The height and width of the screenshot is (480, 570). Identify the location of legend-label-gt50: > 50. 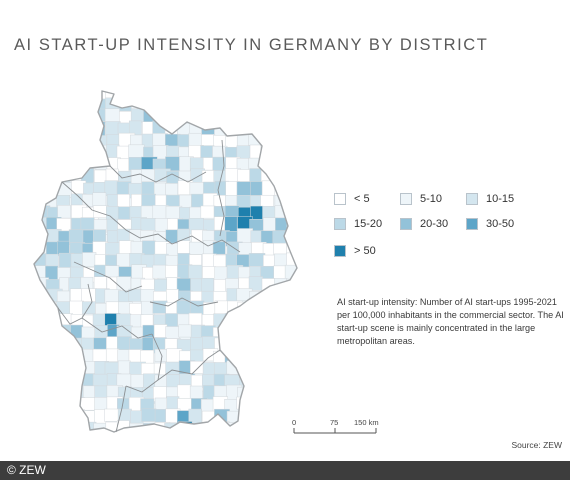
(365, 251).